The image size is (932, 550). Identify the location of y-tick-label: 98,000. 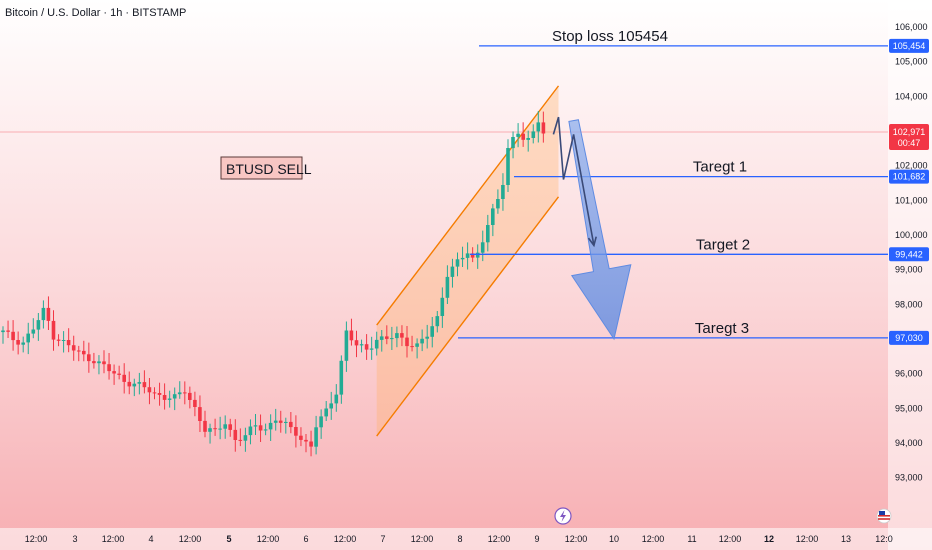
(909, 304).